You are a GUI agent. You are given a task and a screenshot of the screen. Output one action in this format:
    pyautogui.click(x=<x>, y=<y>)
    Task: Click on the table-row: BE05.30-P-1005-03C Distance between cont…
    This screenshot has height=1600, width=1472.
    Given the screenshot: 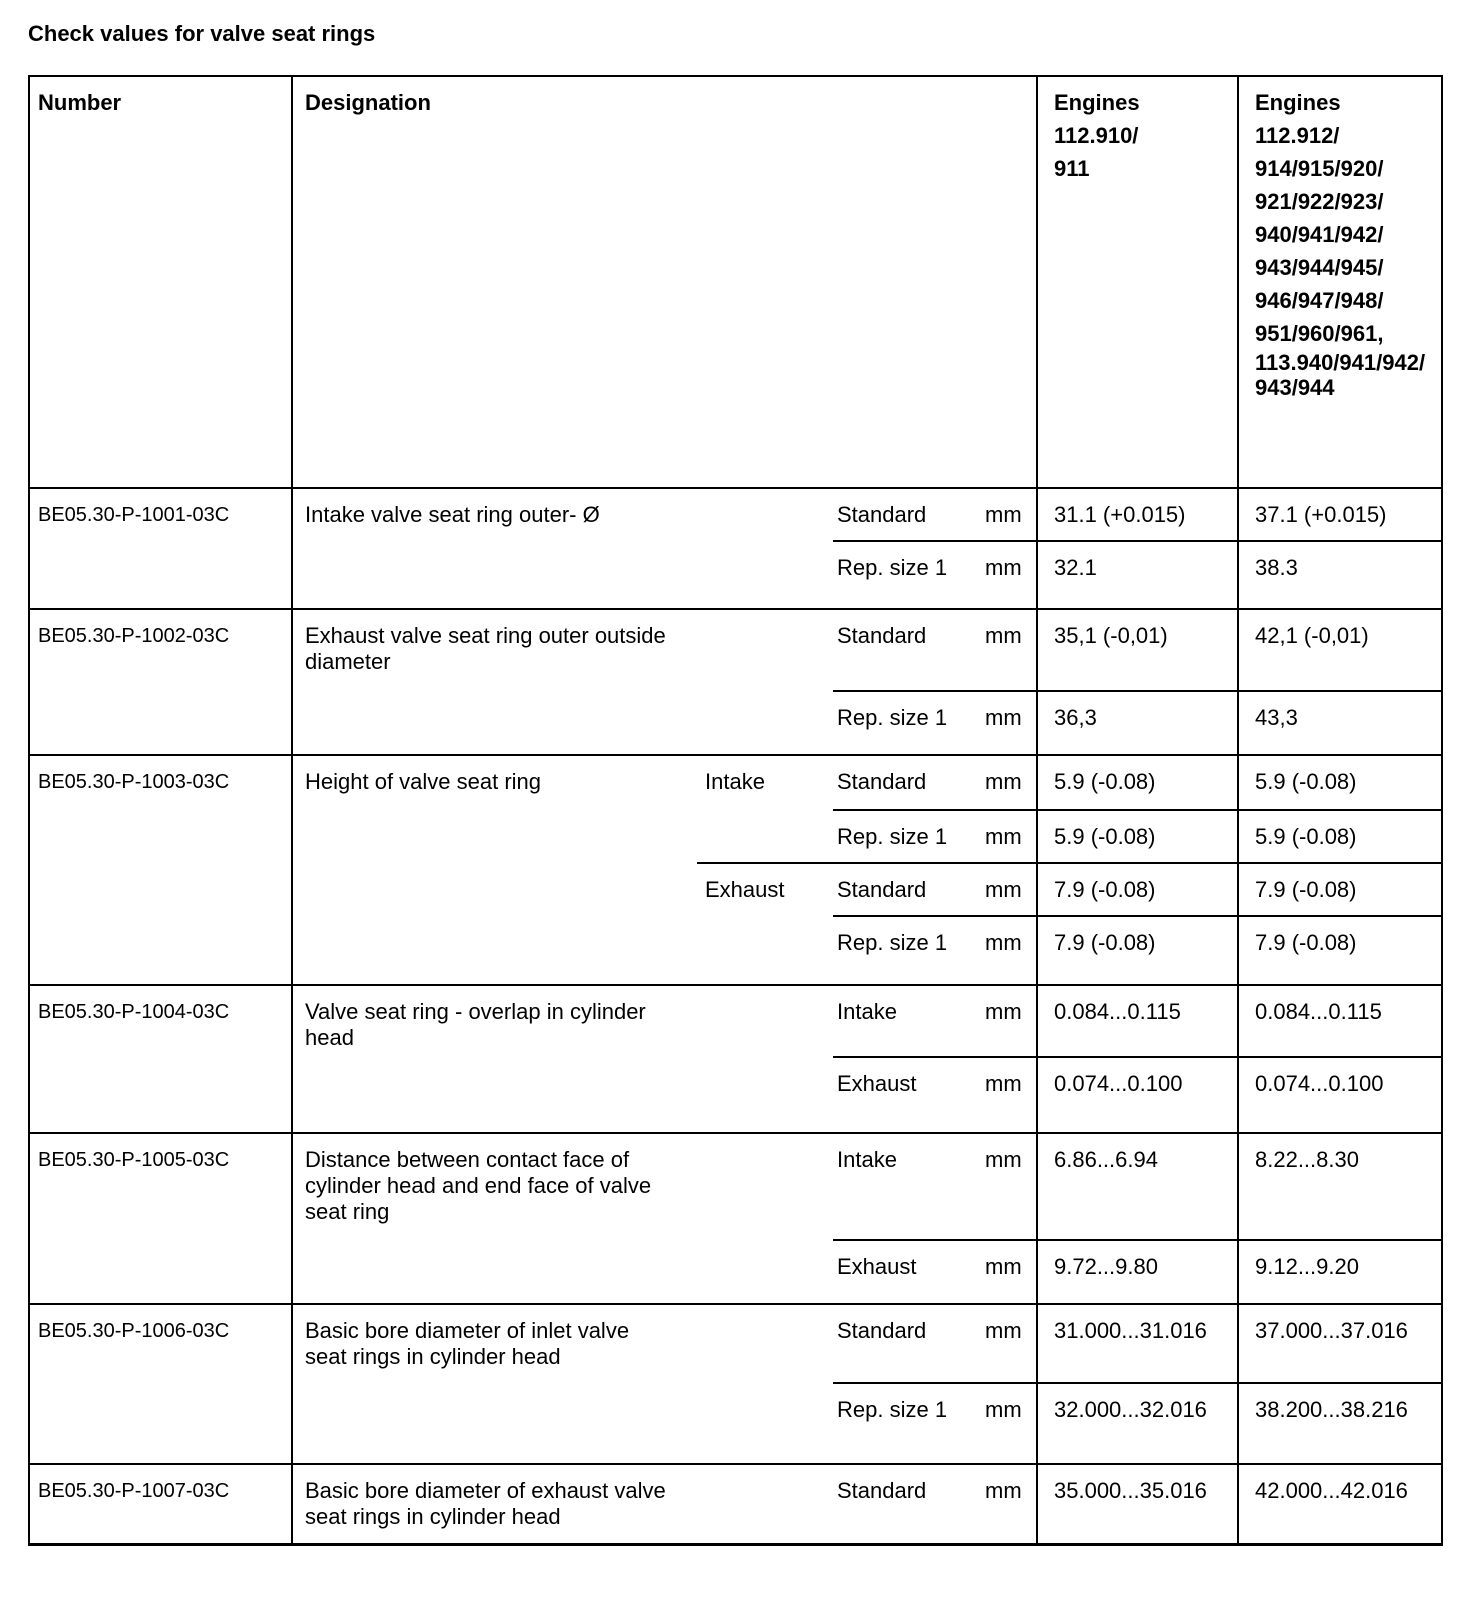 What is the action you would take?
    pyautogui.click(x=735, y=1217)
    